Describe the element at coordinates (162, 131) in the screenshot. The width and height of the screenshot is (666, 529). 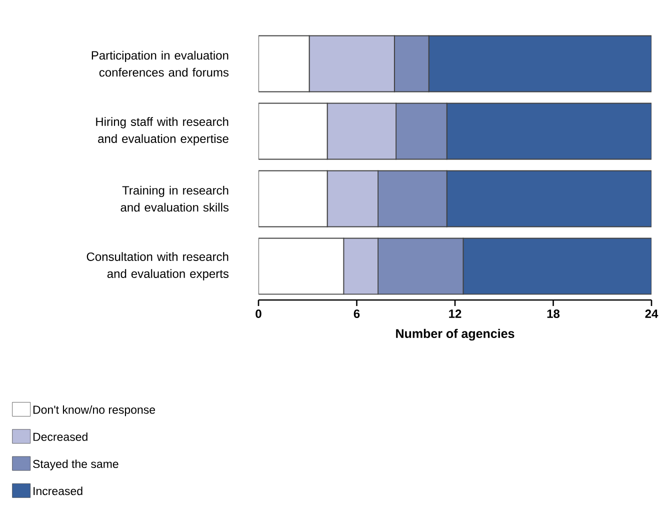
I see `y-tick-label: Hiring staff with research and evaluation expertise` at that location.